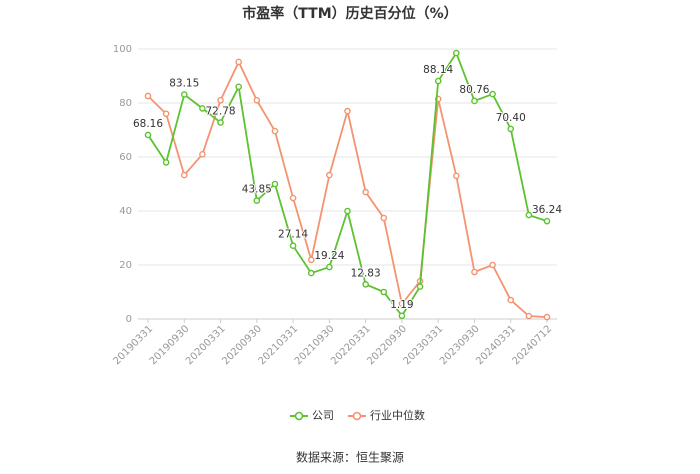 This screenshot has width=700, height=474. I want to click on data-label: 68.16, so click(148, 124).